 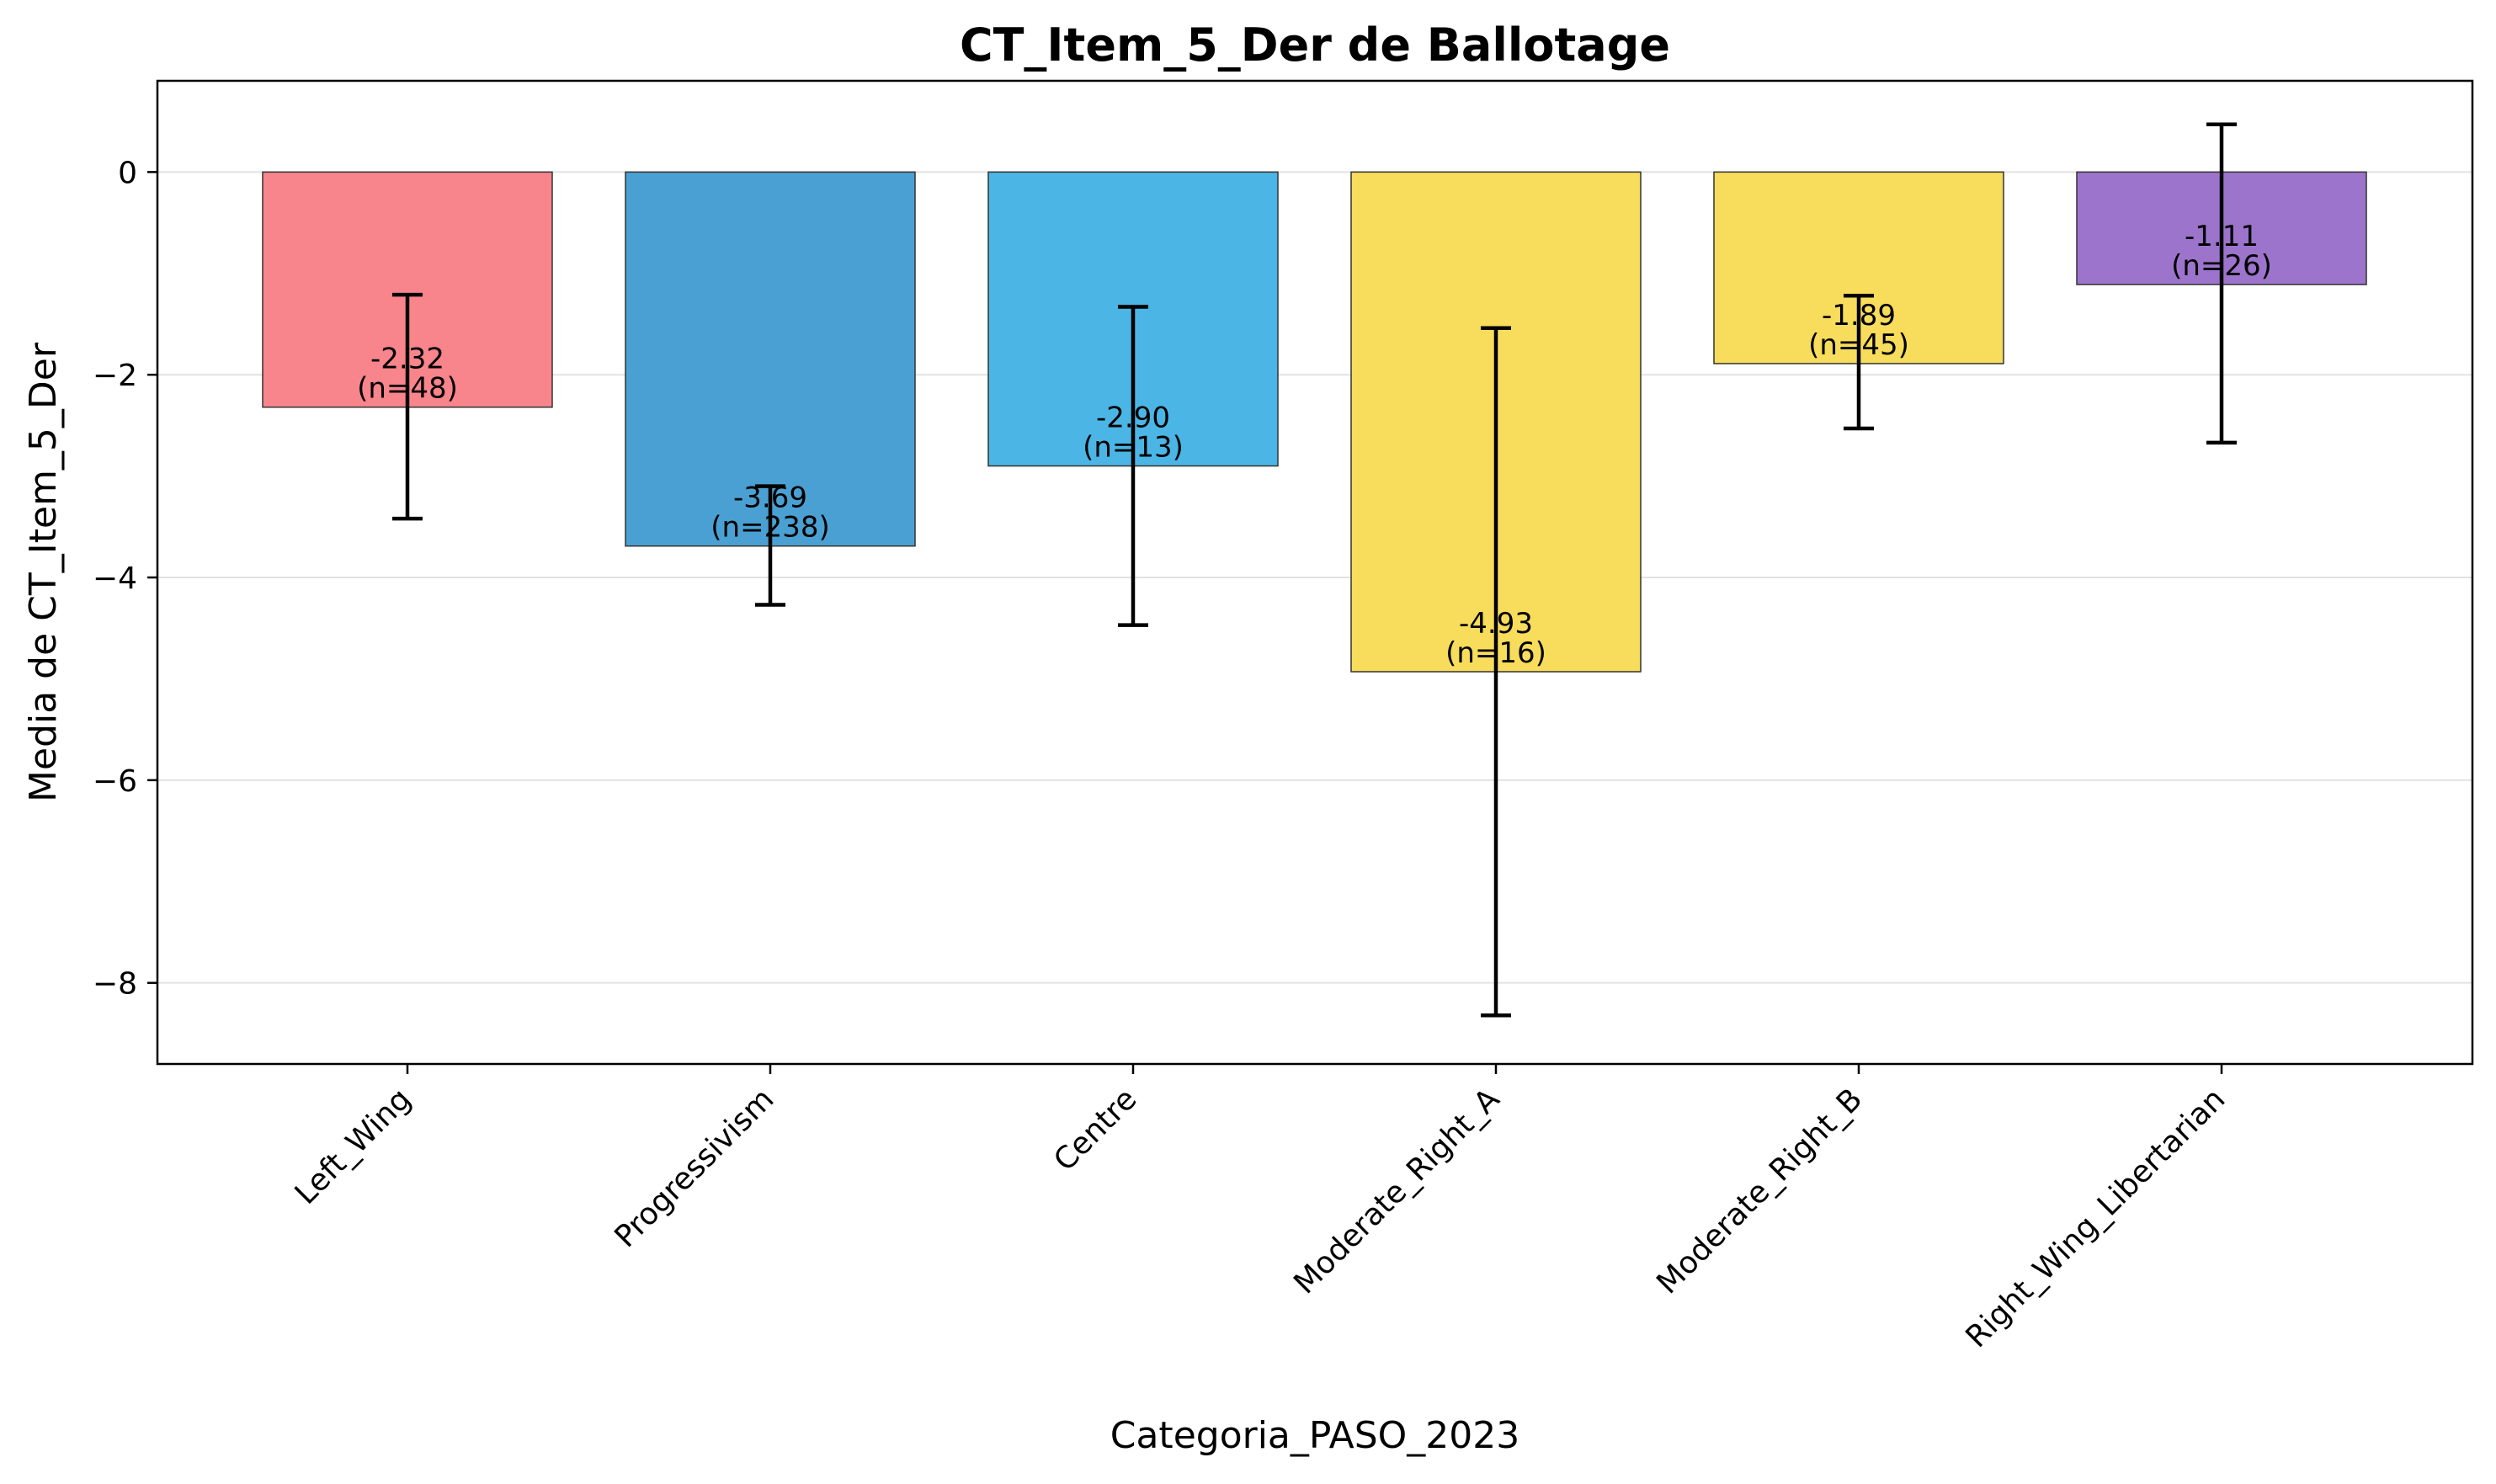 What do you see at coordinates (2096, 1218) in the screenshot?
I see `x-tick-label: Right_Wing_Libertarian` at bounding box center [2096, 1218].